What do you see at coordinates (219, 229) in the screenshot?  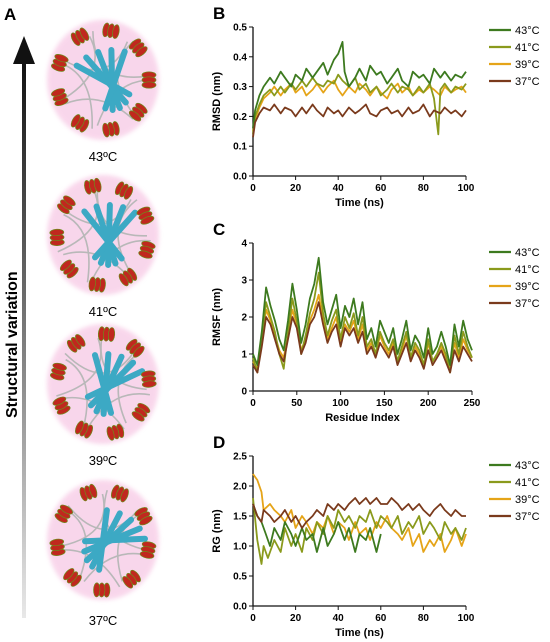 I see `panel-letter: C` at bounding box center [219, 229].